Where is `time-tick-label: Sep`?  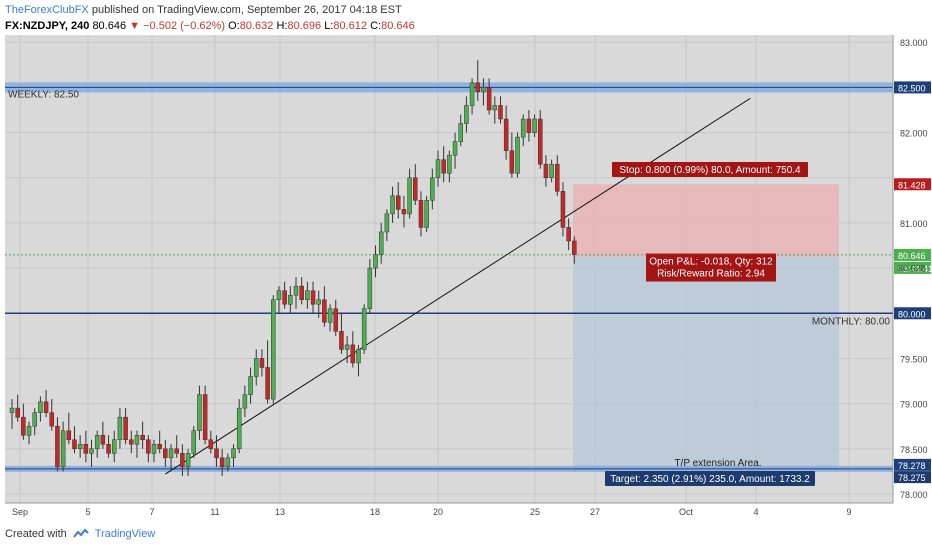
time-tick-label: Sep is located at coordinates (20, 512).